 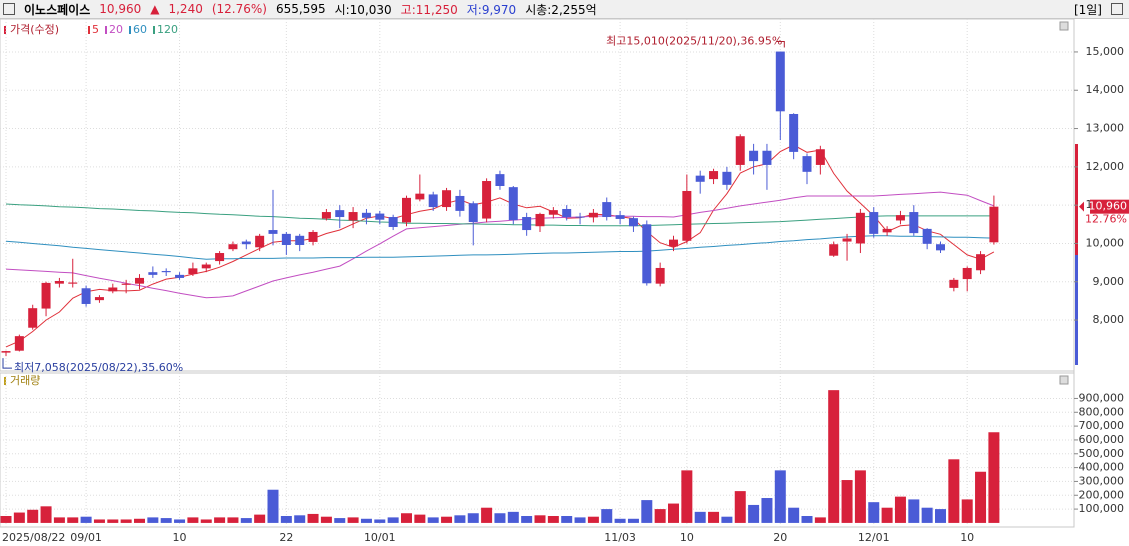 What do you see at coordinates (286, 537) in the screenshot?
I see `x-tick-label: 22` at bounding box center [286, 537].